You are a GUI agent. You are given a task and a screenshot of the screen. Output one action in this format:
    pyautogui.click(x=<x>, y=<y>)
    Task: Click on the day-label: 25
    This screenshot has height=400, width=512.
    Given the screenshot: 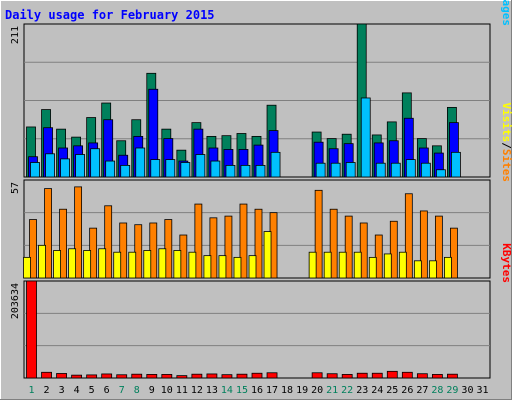 What is the action you would take?
    pyautogui.click(x=392, y=390)
    